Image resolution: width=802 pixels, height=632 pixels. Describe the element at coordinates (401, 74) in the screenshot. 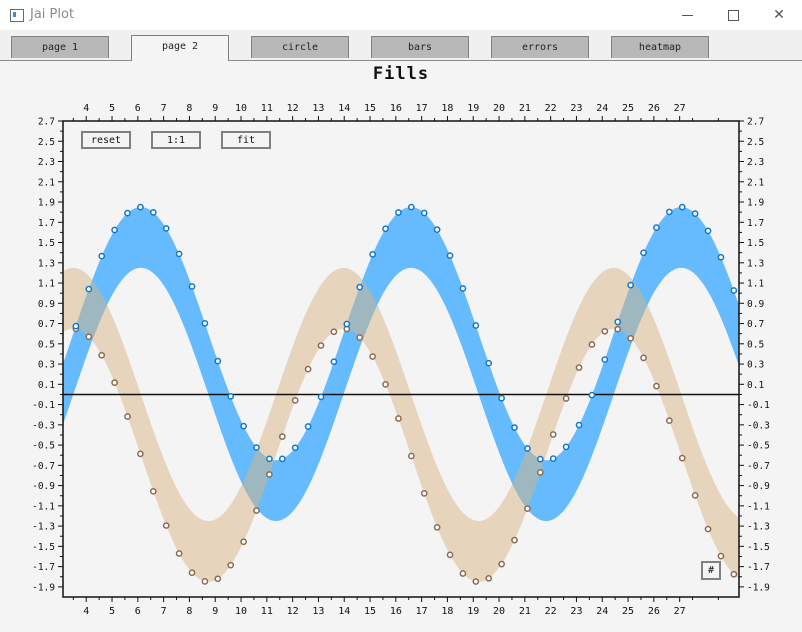

I see `chart-title: Fills` at that location.